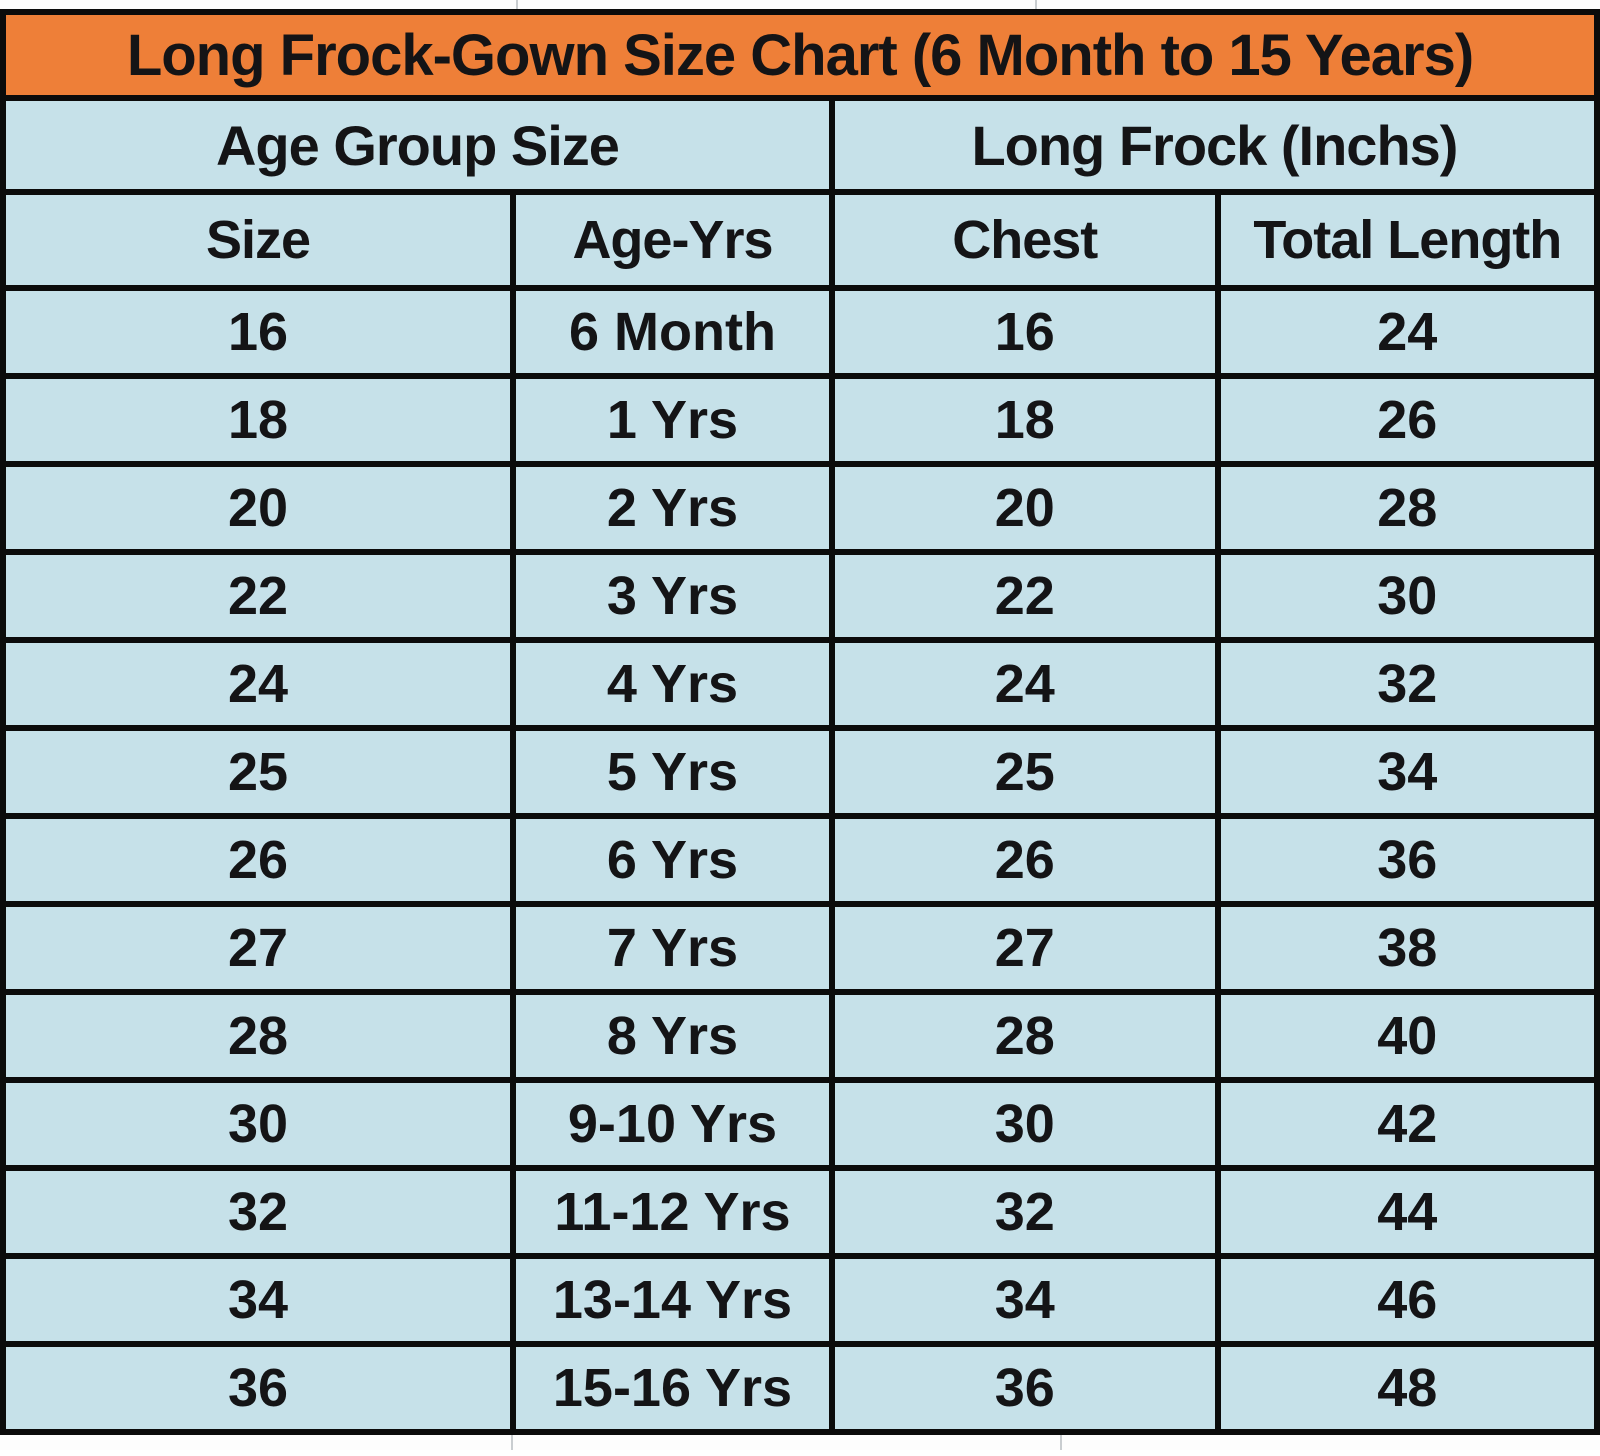 The height and width of the screenshot is (1456, 1600). Describe the element at coordinates (672, 332) in the screenshot. I see `table-cell: 6 Month` at that location.